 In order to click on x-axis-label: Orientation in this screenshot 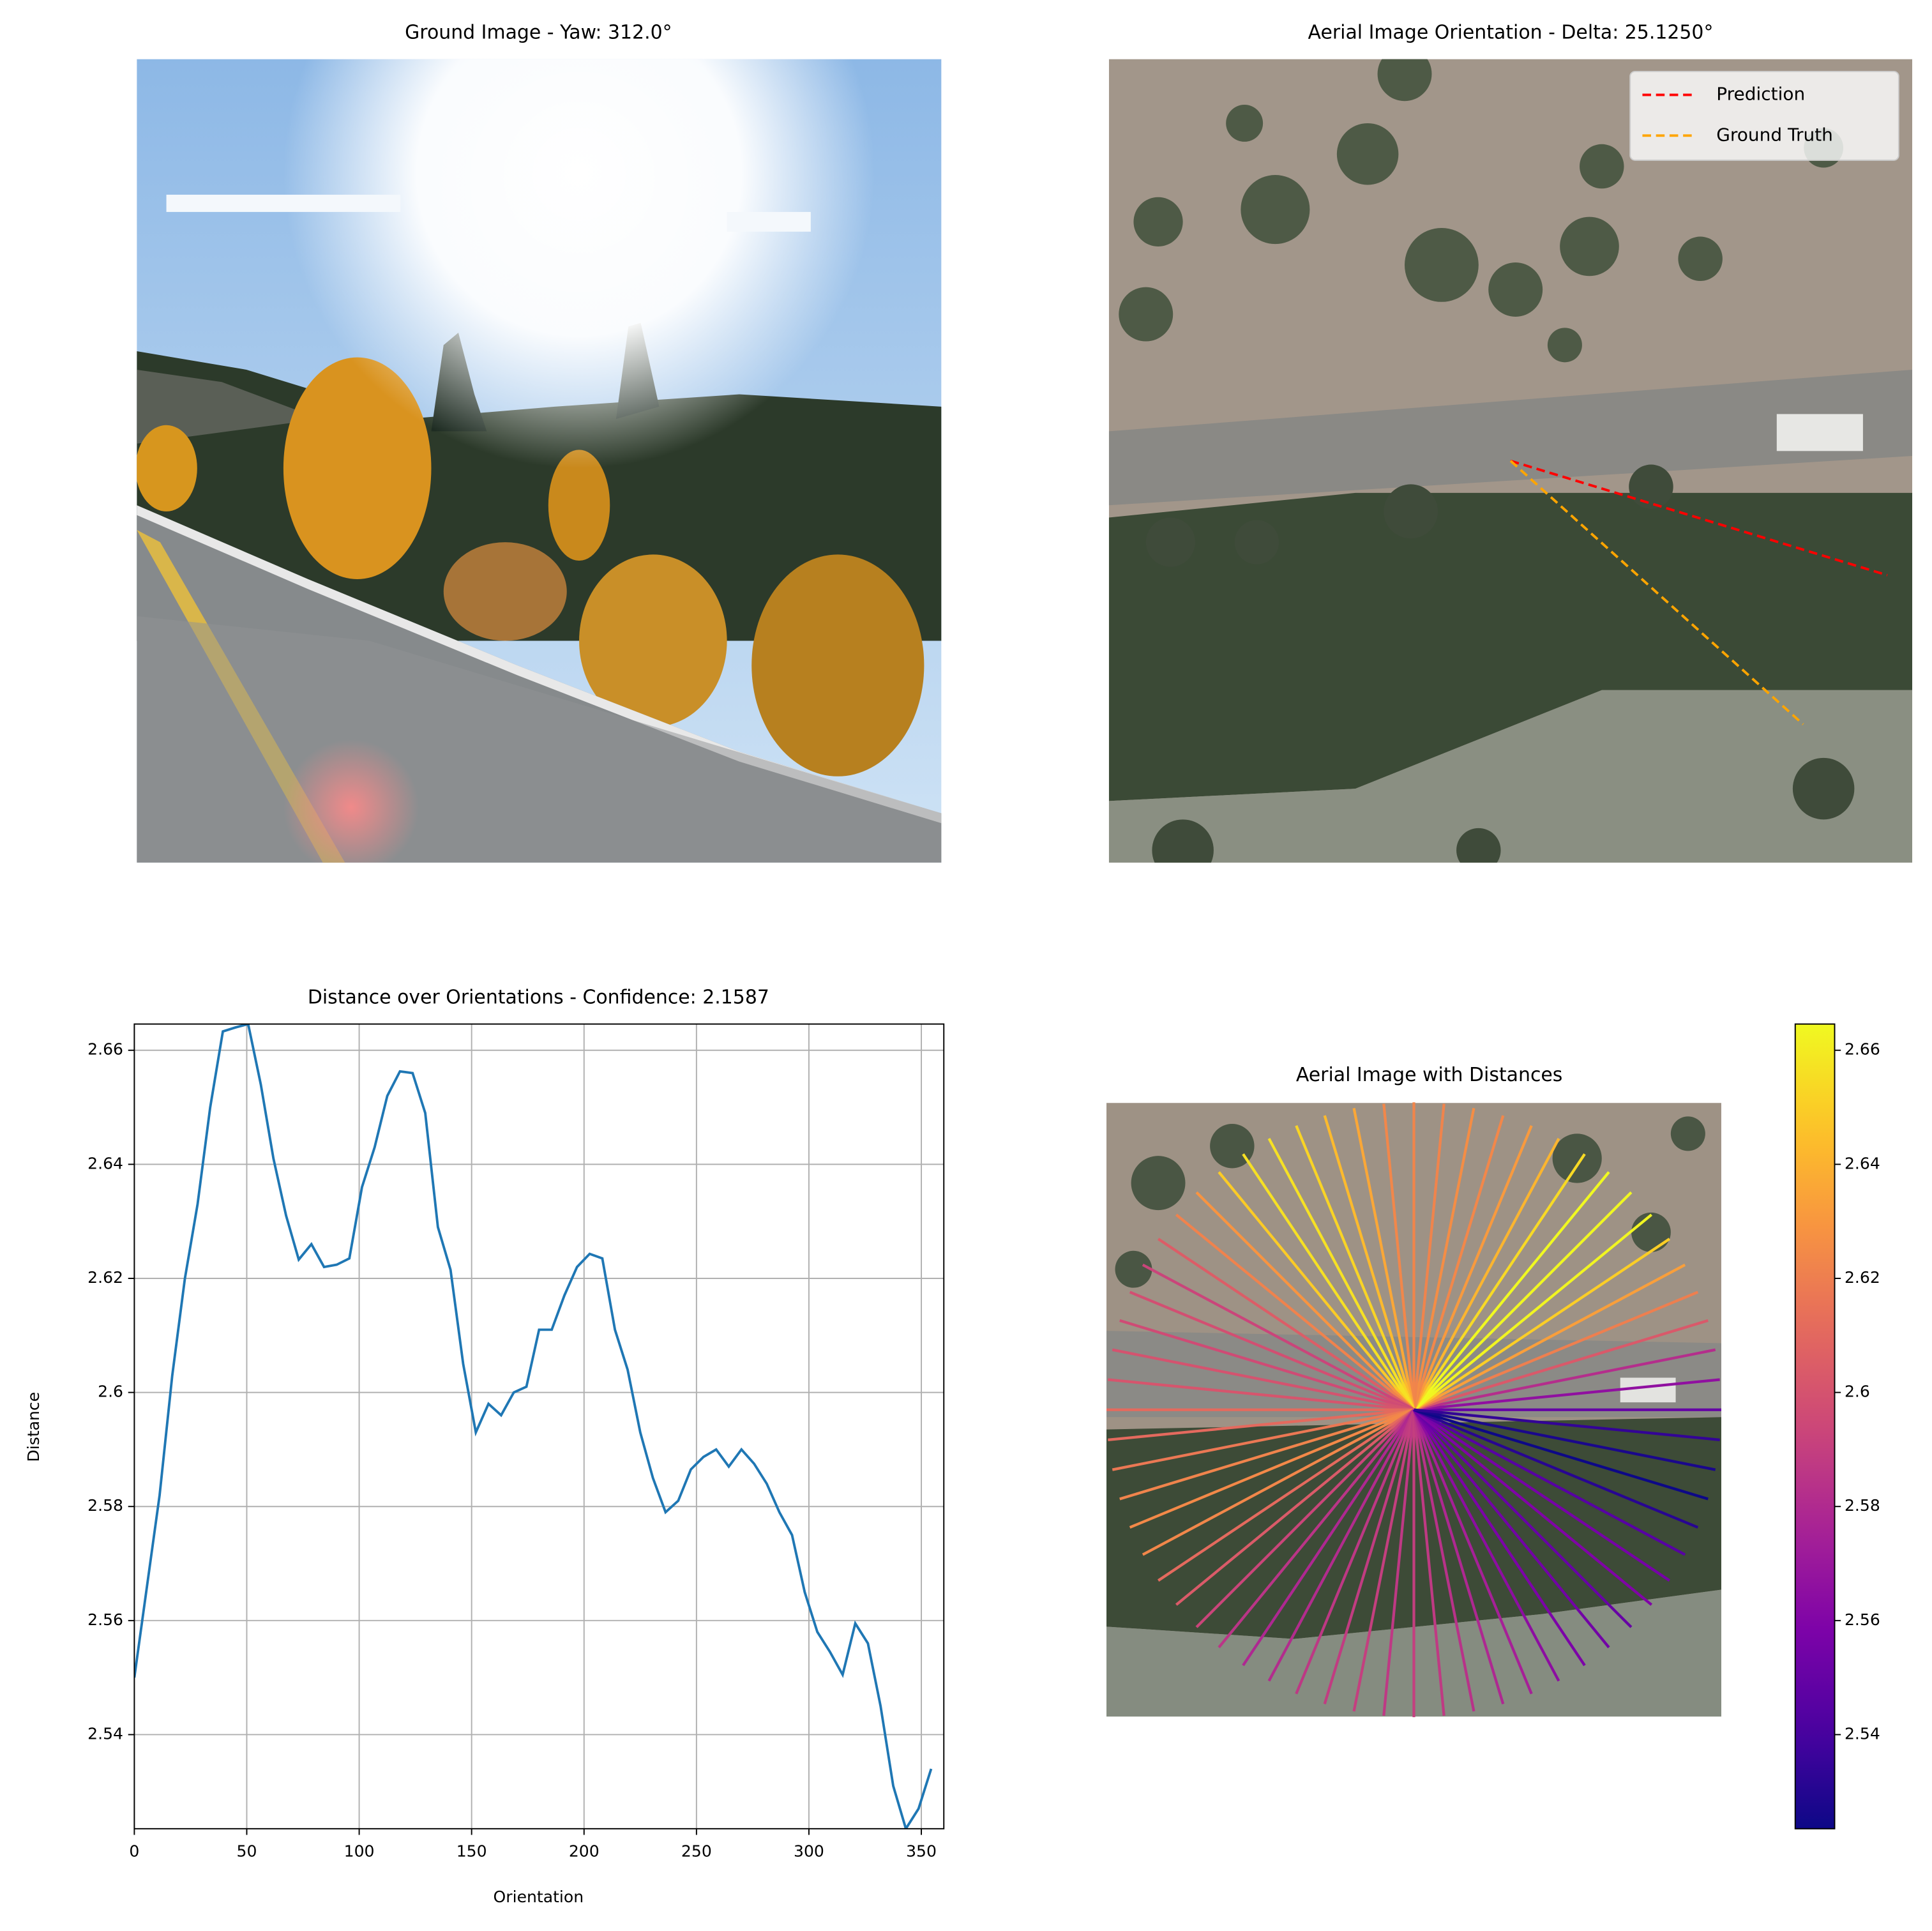, I will do `click(539, 1897)`.